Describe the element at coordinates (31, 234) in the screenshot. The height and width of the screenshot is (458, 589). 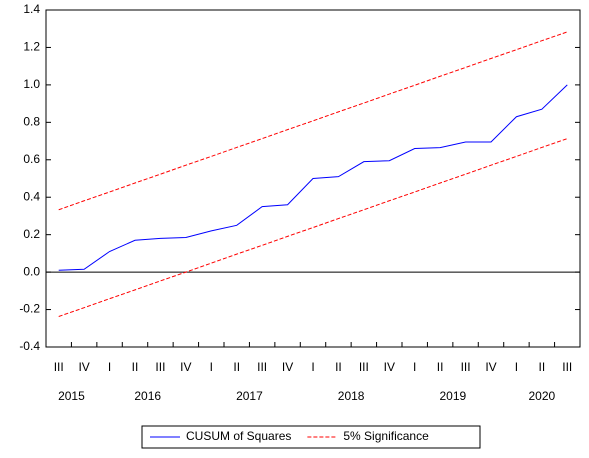
I see `y-tick-label: 0.2` at that location.